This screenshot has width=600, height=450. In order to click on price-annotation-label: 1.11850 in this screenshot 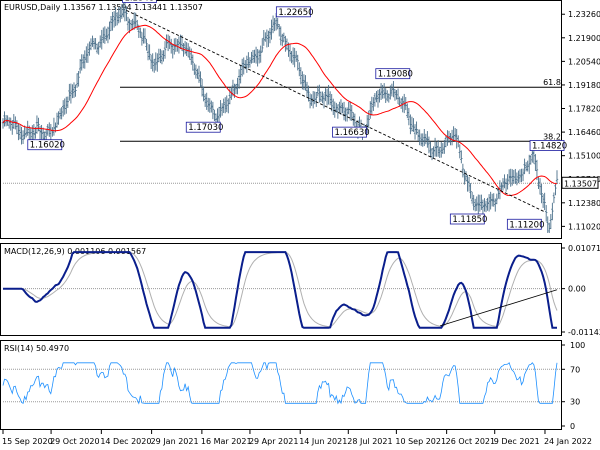, I will do `click(469, 220)`.